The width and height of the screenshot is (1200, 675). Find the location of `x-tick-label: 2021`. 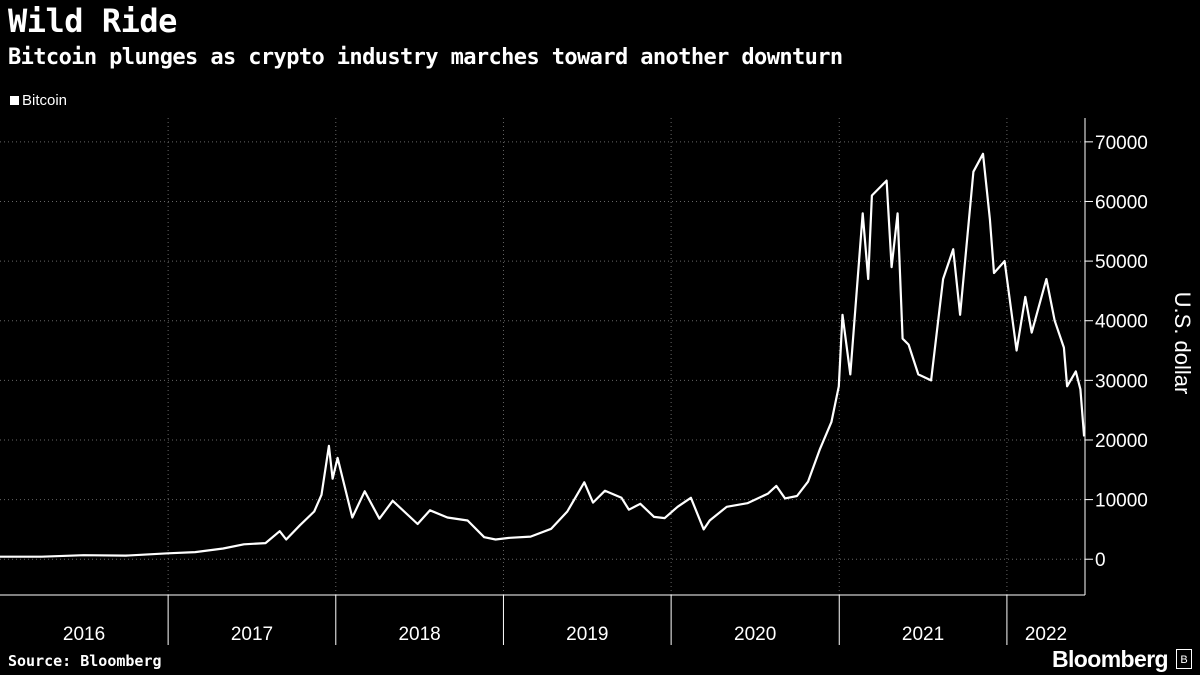

x-tick-label: 2021 is located at coordinates (923, 634).